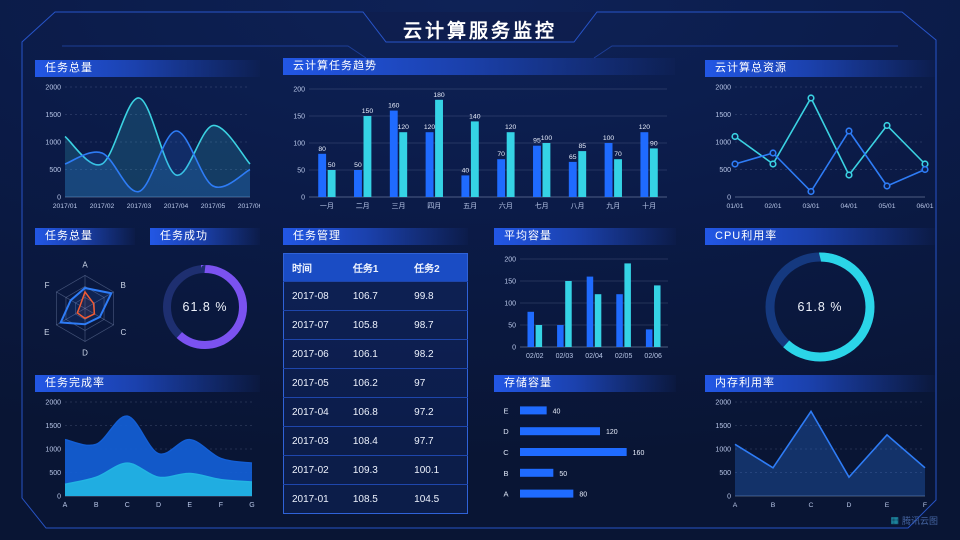  What do you see at coordinates (535, 356) in the screenshot?
I see `svg-text: 02/02` at bounding box center [535, 356].